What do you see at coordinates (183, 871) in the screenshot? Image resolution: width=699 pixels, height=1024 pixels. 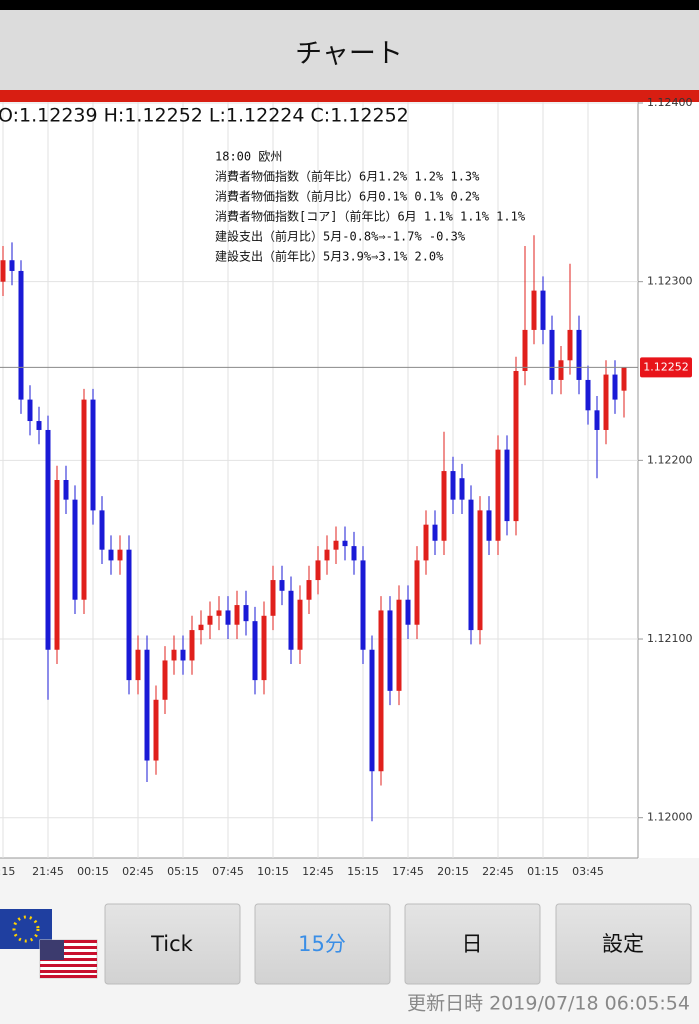 I see `x-tick-label: 05:15` at bounding box center [183, 871].